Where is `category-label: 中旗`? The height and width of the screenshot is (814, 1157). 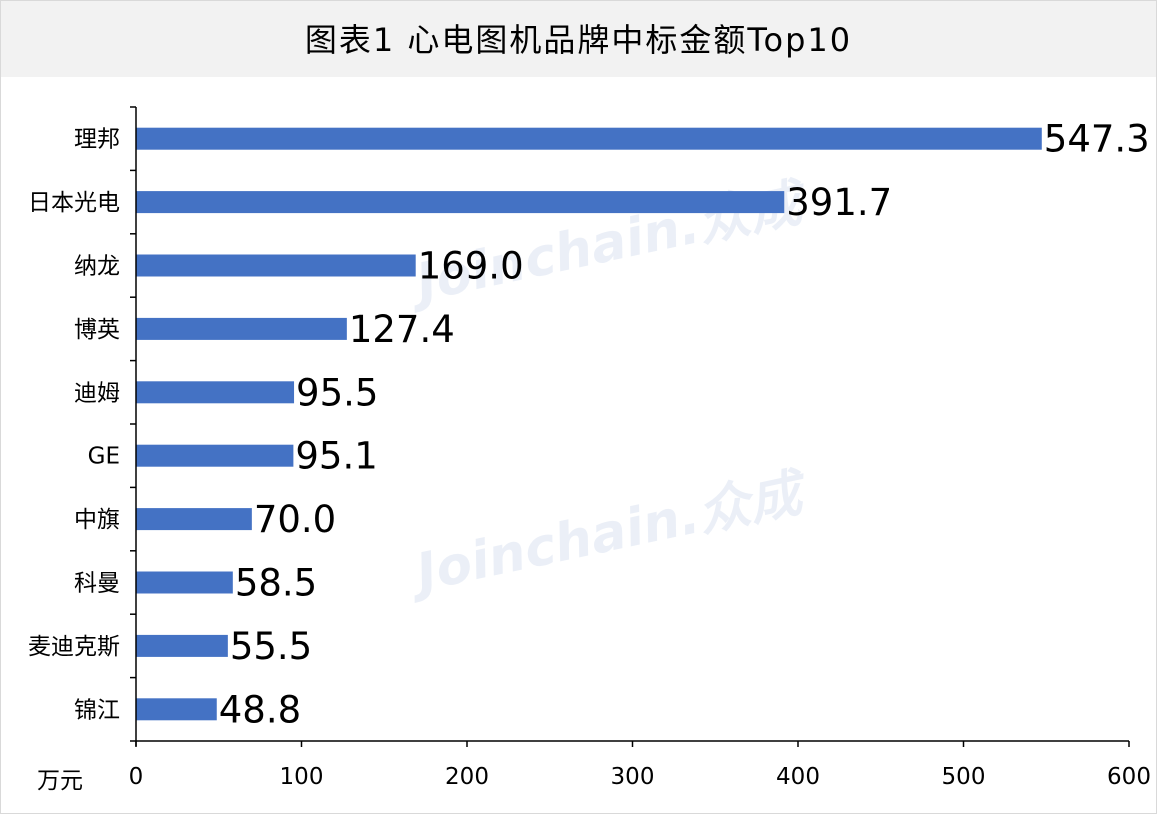 category-label: 中旗 is located at coordinates (97, 520).